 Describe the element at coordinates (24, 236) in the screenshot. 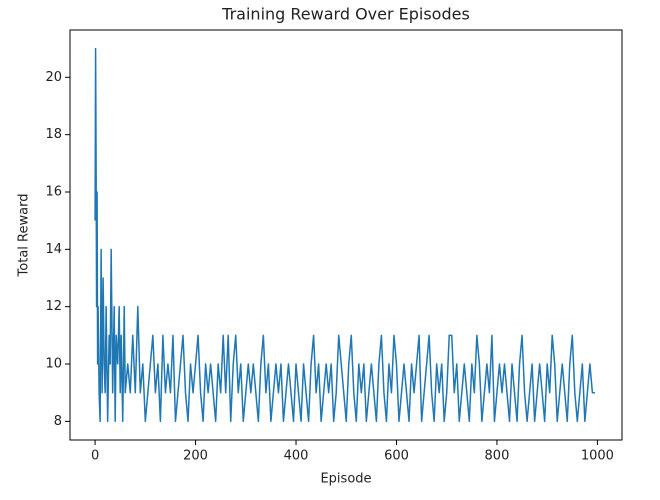

I see `y-axis-label: Total Reward` at that location.